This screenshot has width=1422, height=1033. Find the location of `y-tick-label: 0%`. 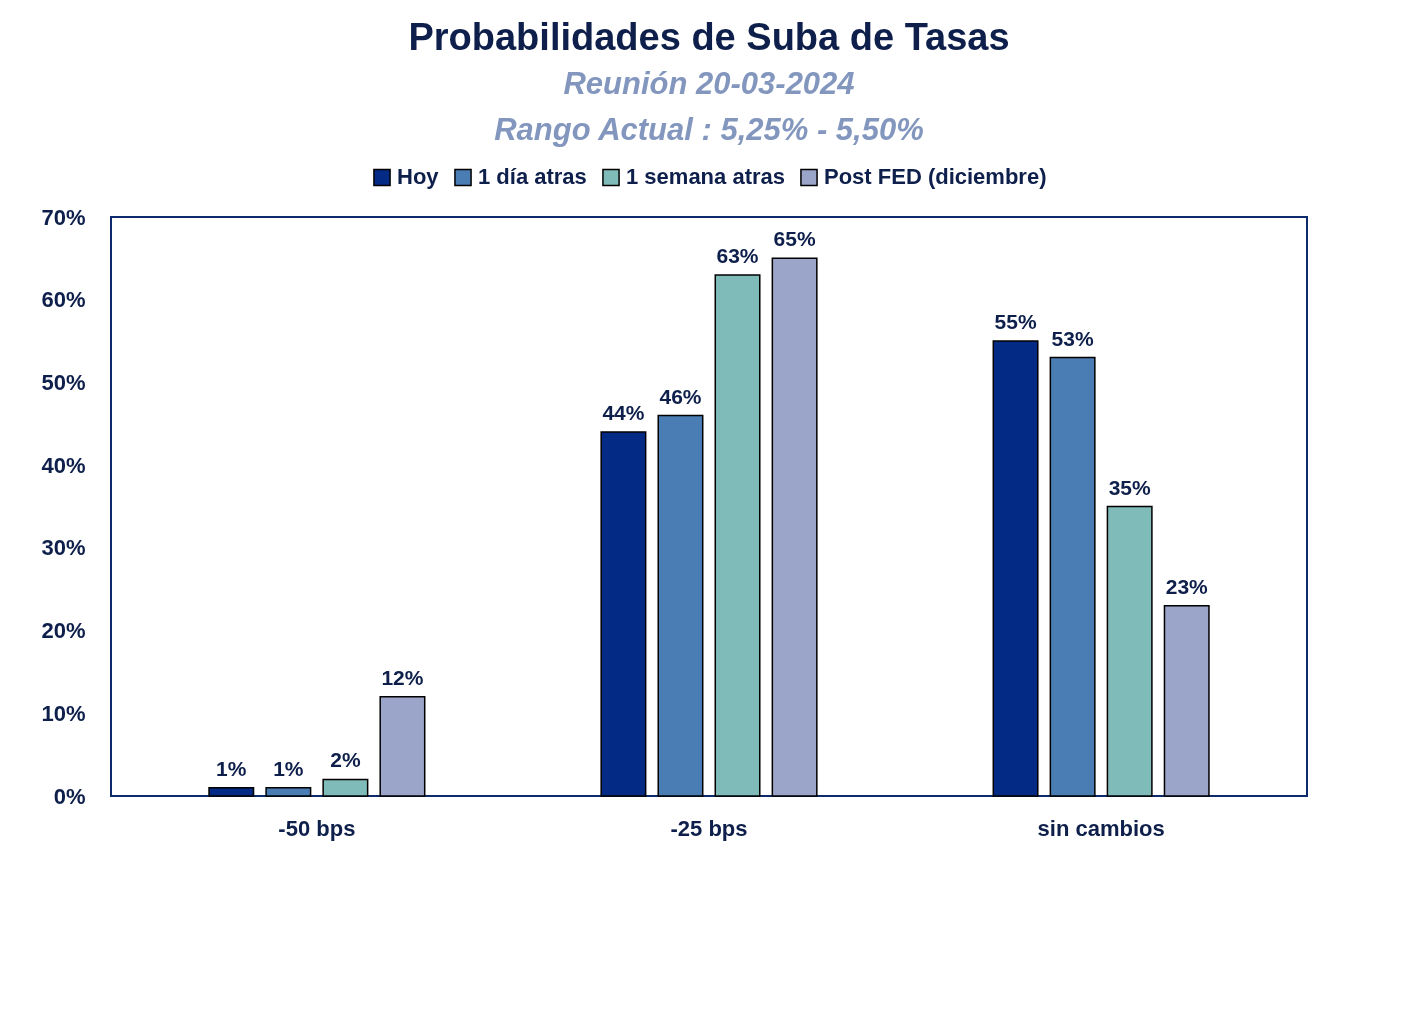

y-tick-label: 0% is located at coordinates (69, 796).